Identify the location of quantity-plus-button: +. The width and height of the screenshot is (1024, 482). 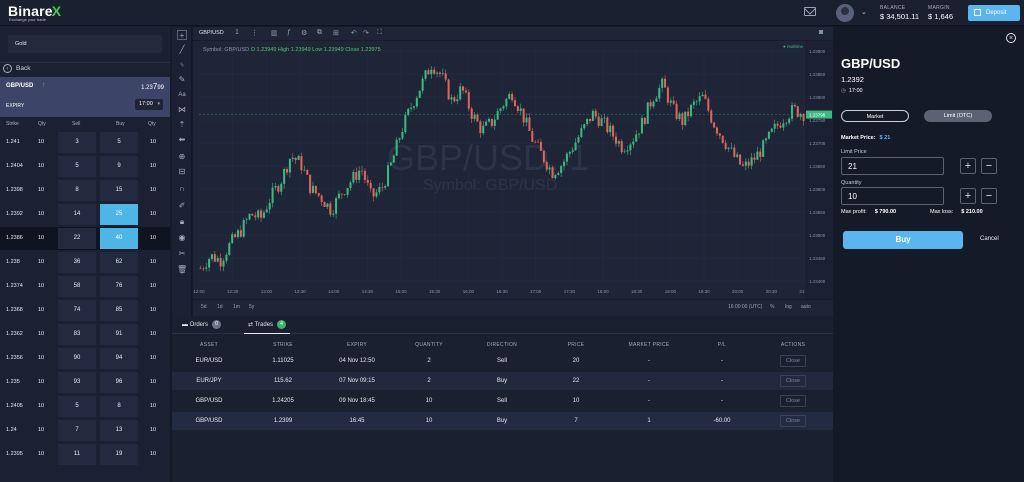
(968, 196).